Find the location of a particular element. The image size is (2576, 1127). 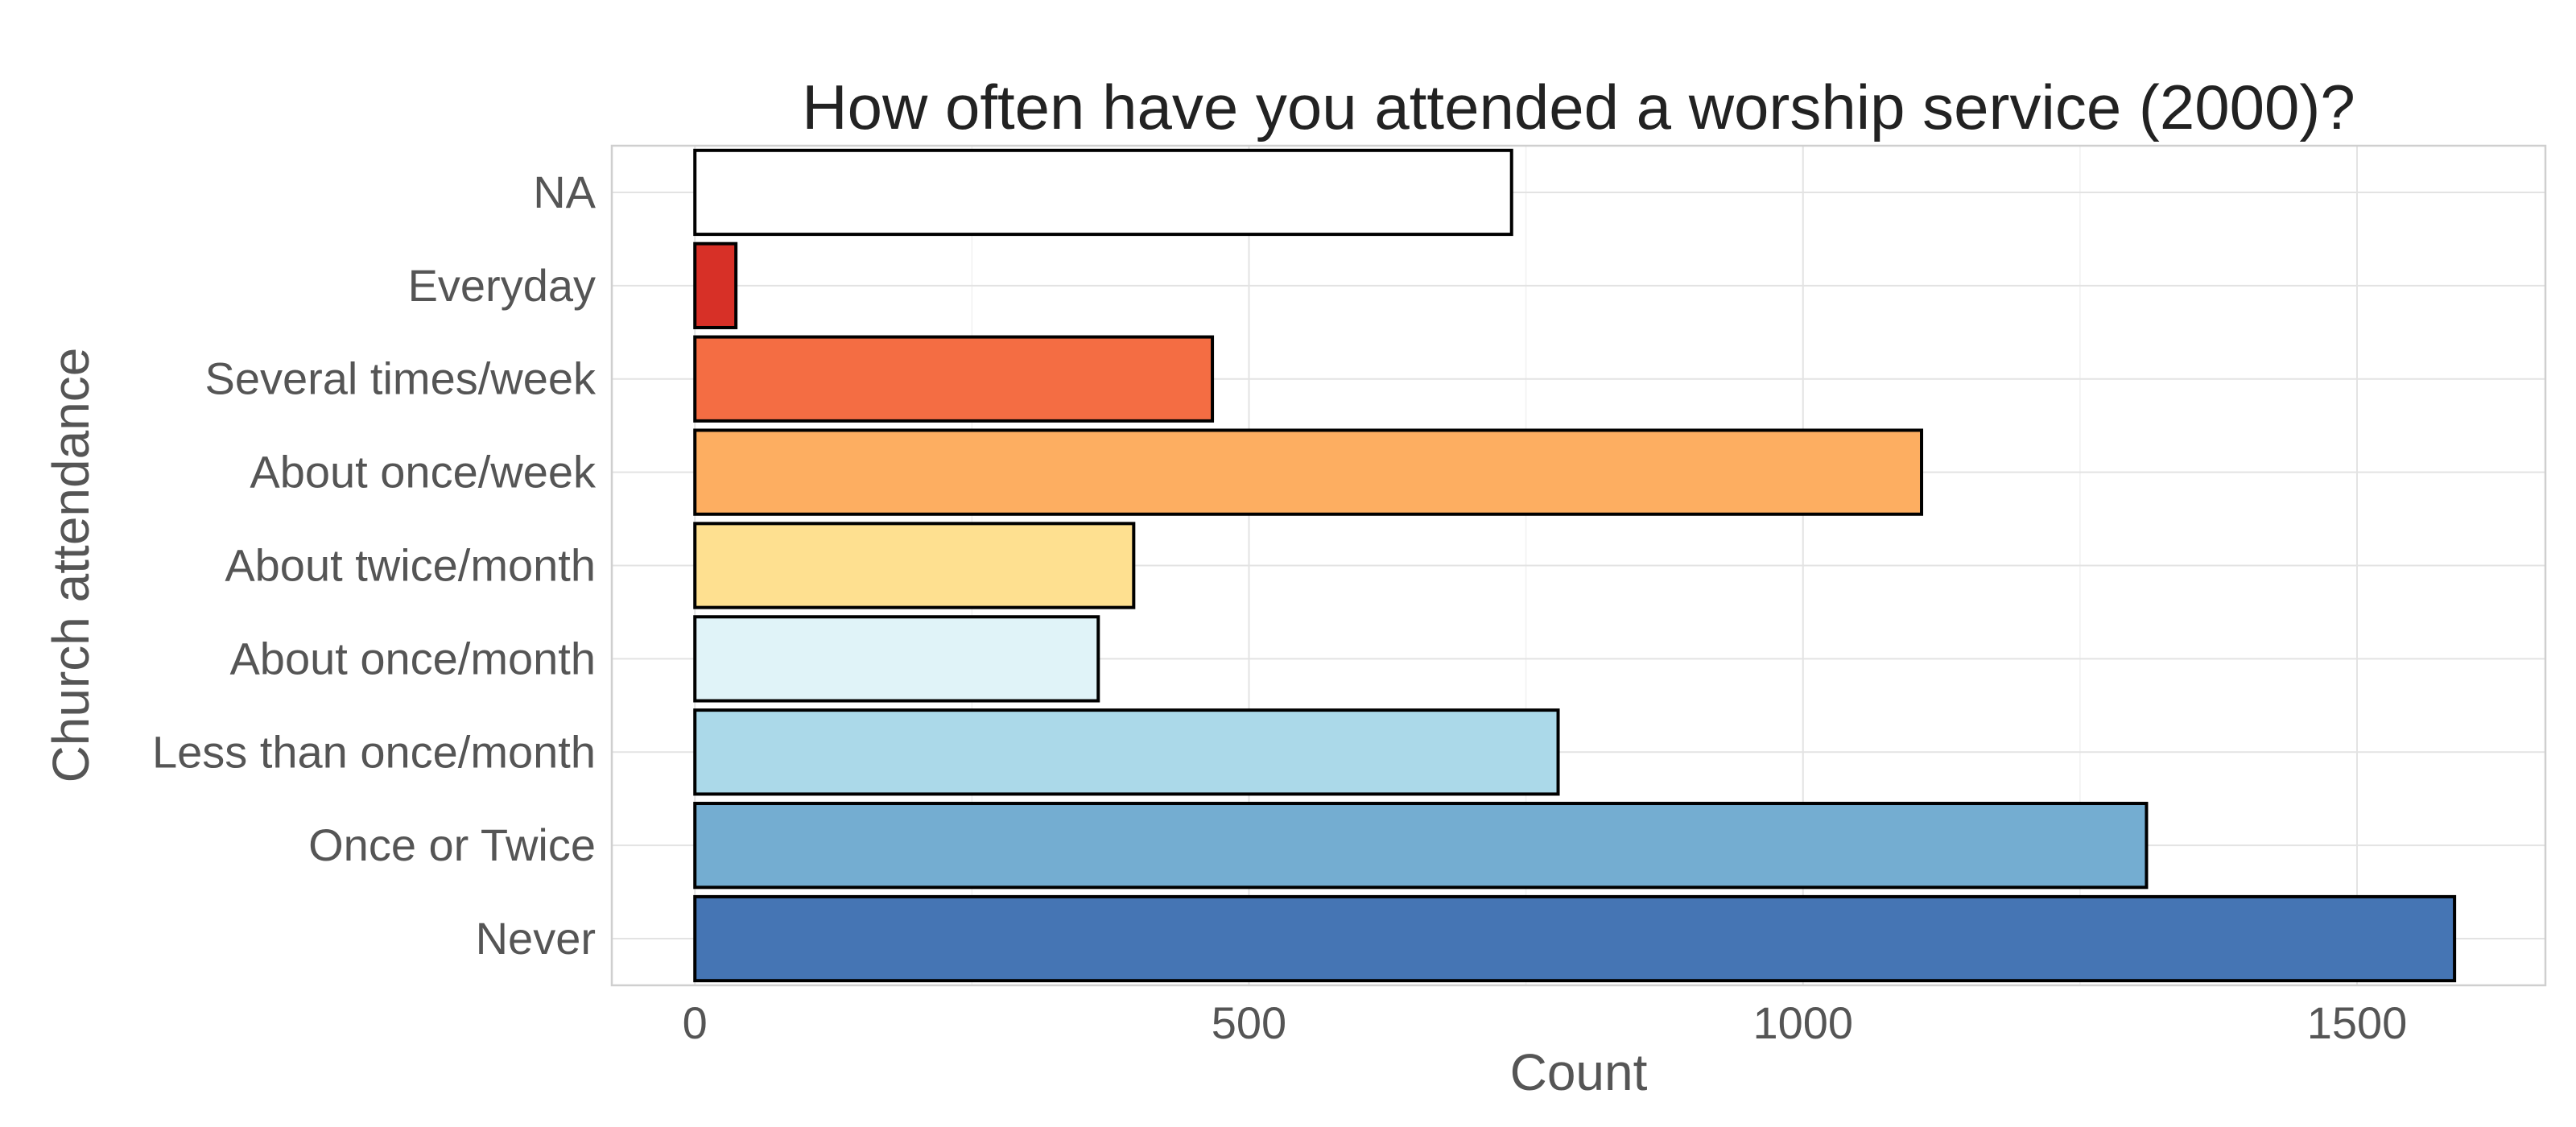

y-tick-label: About once/week is located at coordinates (423, 472).